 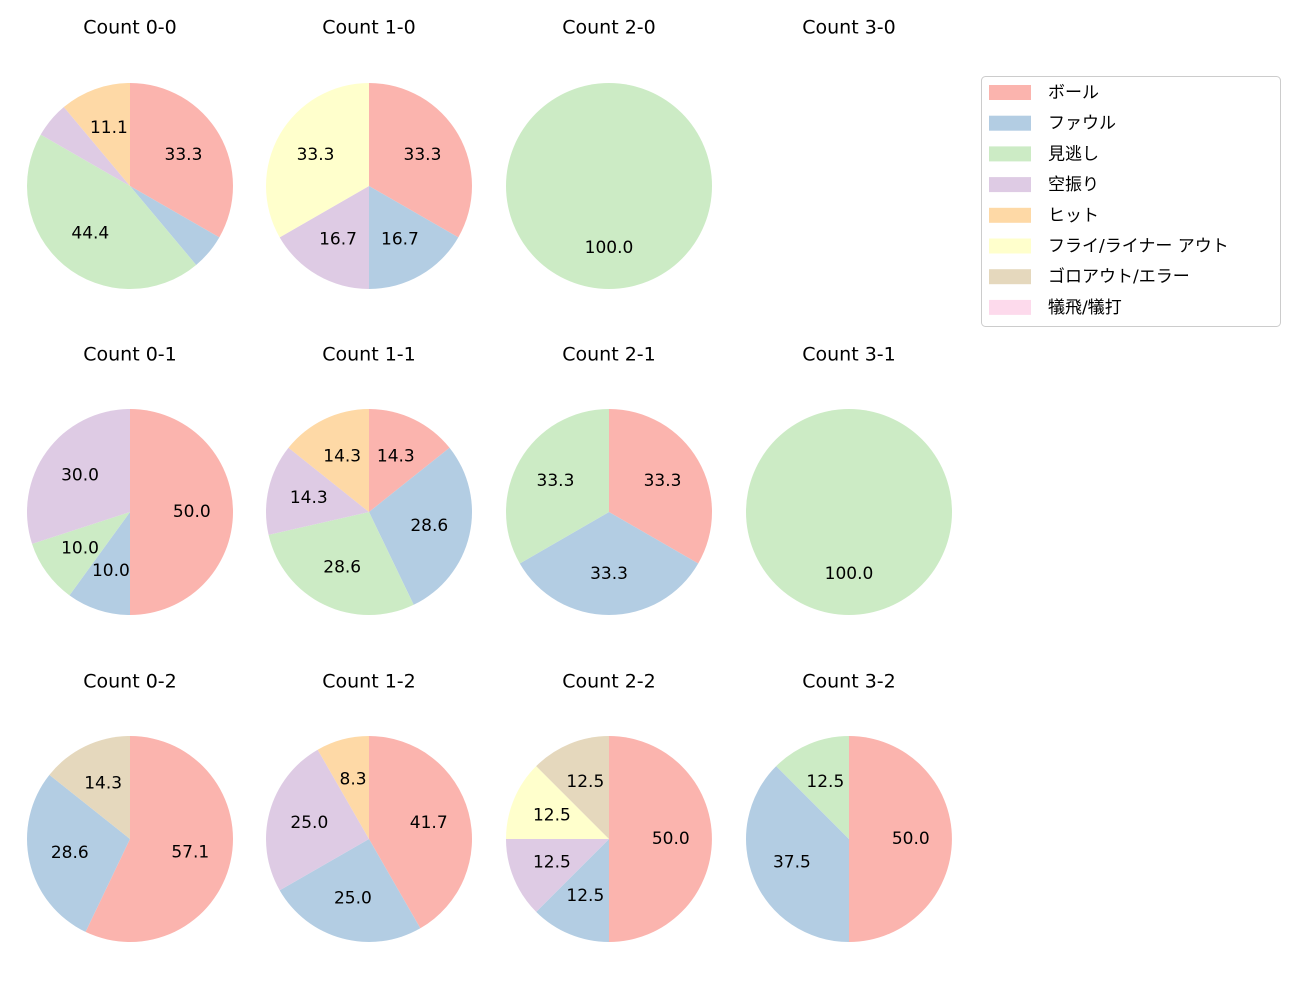 I want to click on legend-label: フライ/ライナー アウト, so click(x=1138, y=247).